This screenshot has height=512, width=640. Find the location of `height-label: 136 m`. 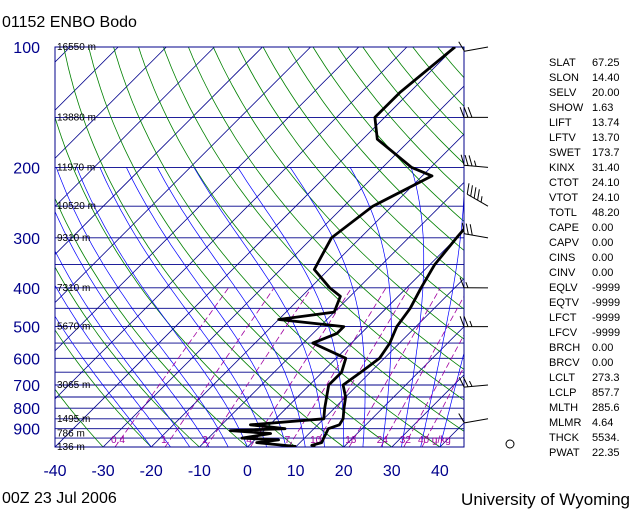

height-label: 136 m is located at coordinates (71, 447).